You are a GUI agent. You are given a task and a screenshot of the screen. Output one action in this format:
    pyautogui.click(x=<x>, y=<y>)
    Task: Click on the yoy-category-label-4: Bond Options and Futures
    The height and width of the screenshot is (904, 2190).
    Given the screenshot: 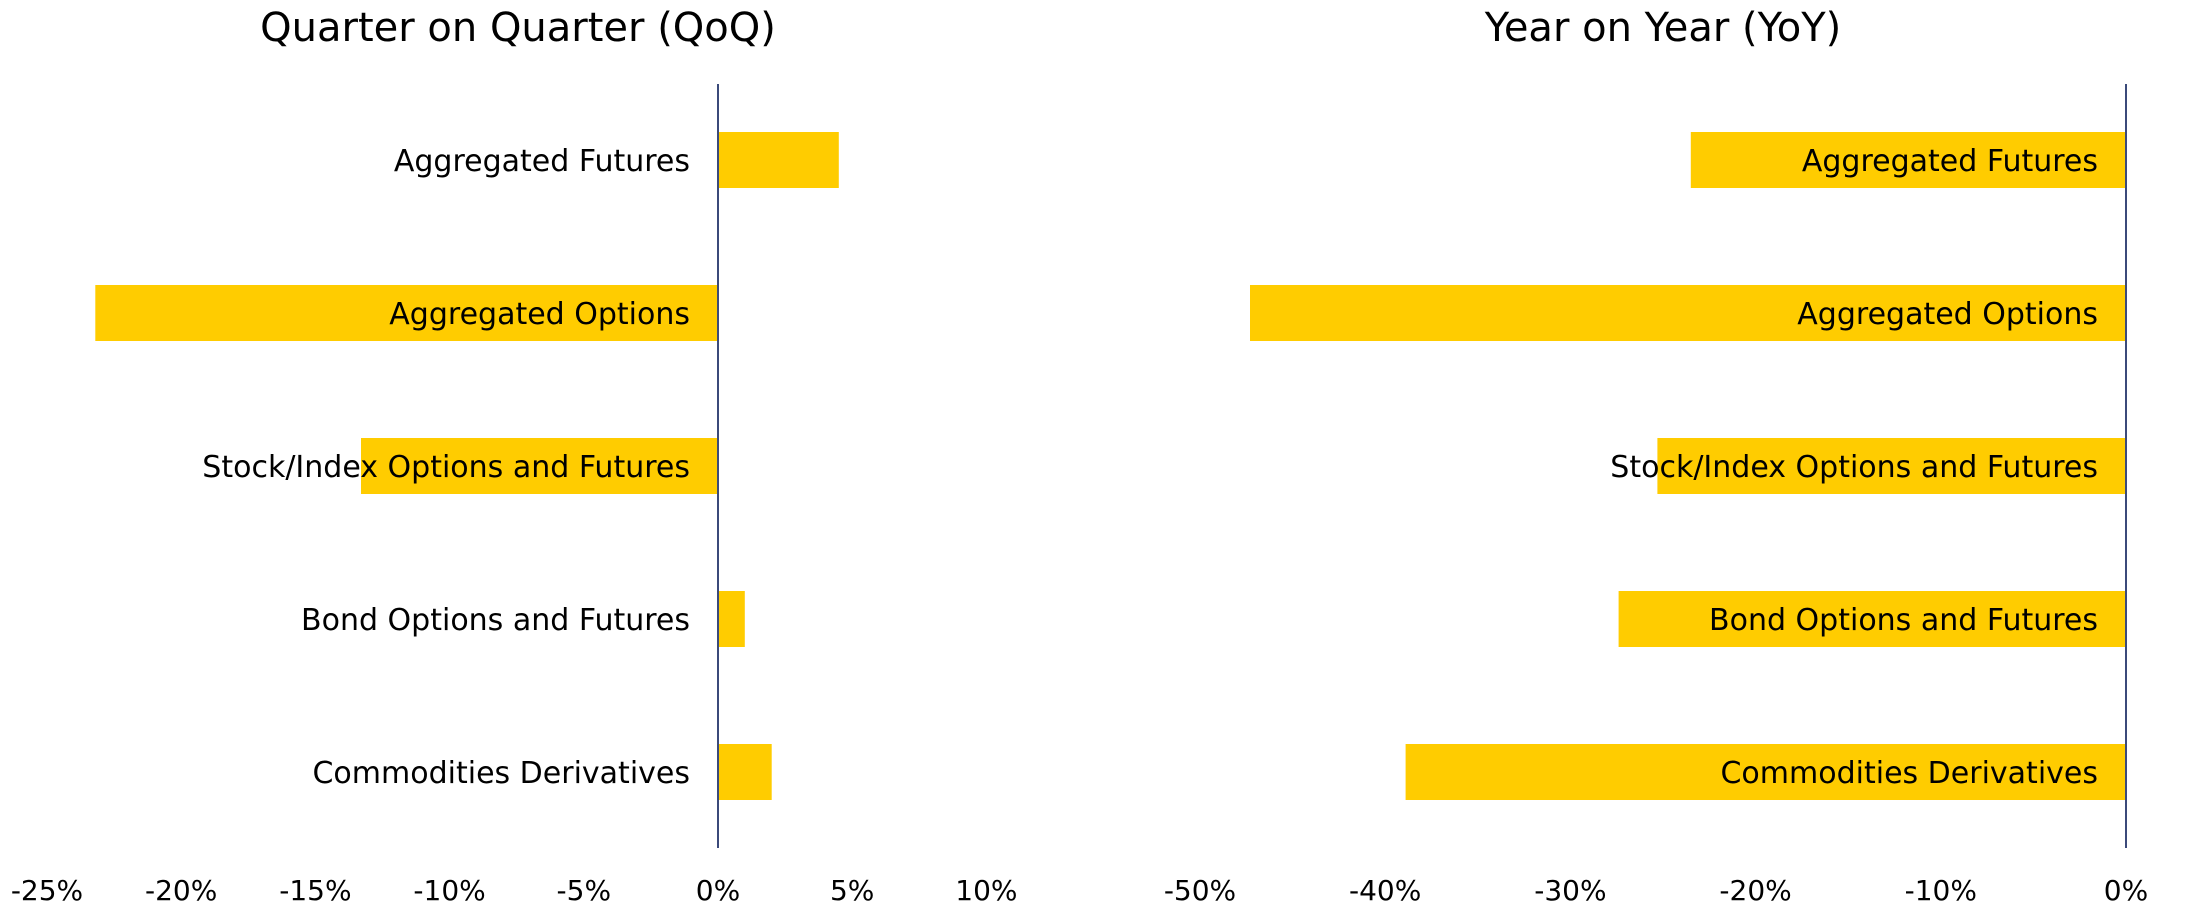 What is the action you would take?
    pyautogui.click(x=1903, y=620)
    